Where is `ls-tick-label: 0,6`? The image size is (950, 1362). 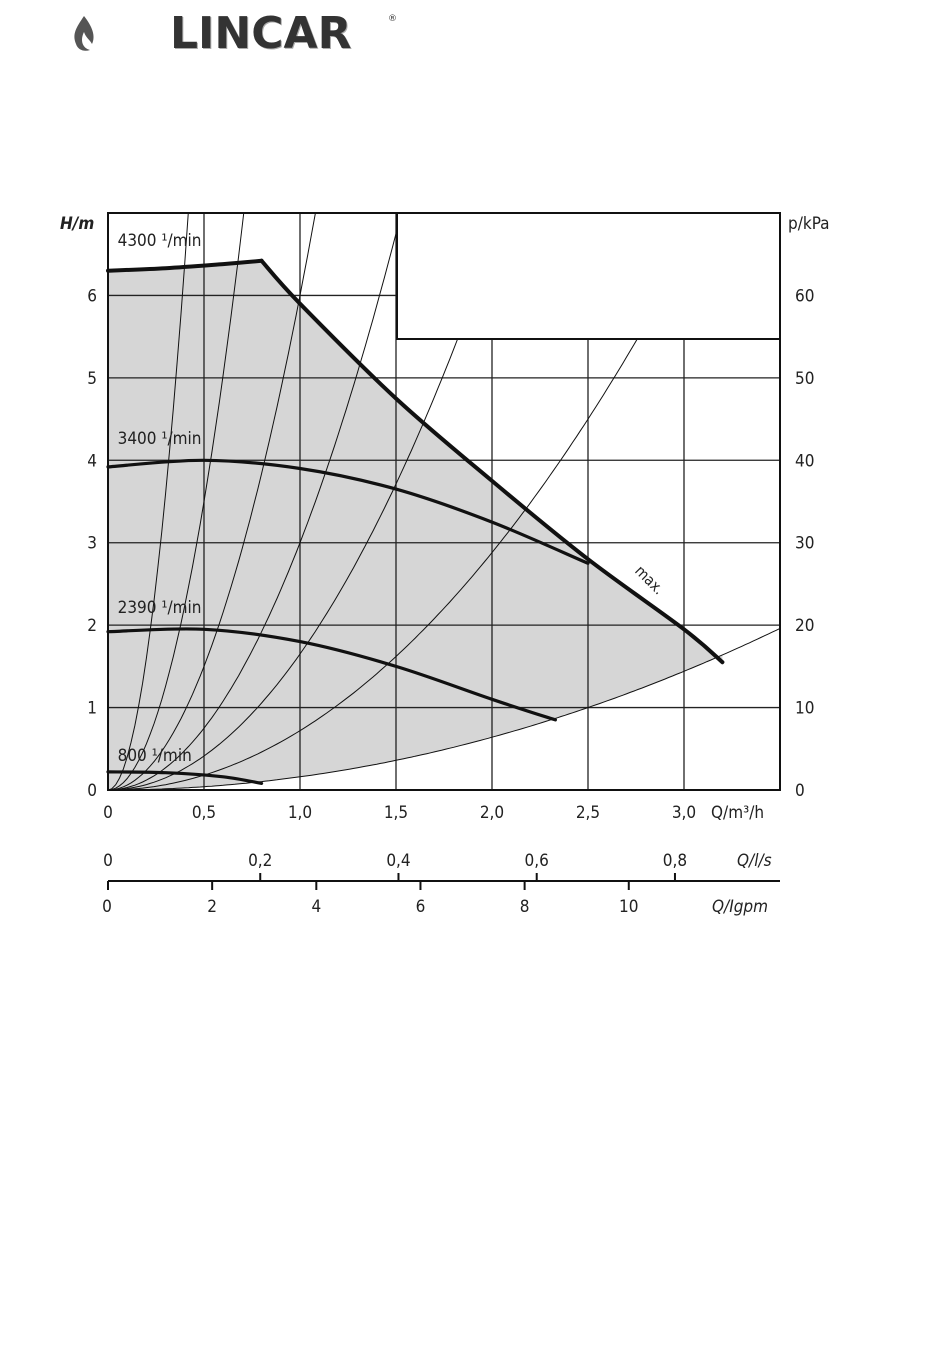
ls-tick-label: 0,6 is located at coordinates (537, 861).